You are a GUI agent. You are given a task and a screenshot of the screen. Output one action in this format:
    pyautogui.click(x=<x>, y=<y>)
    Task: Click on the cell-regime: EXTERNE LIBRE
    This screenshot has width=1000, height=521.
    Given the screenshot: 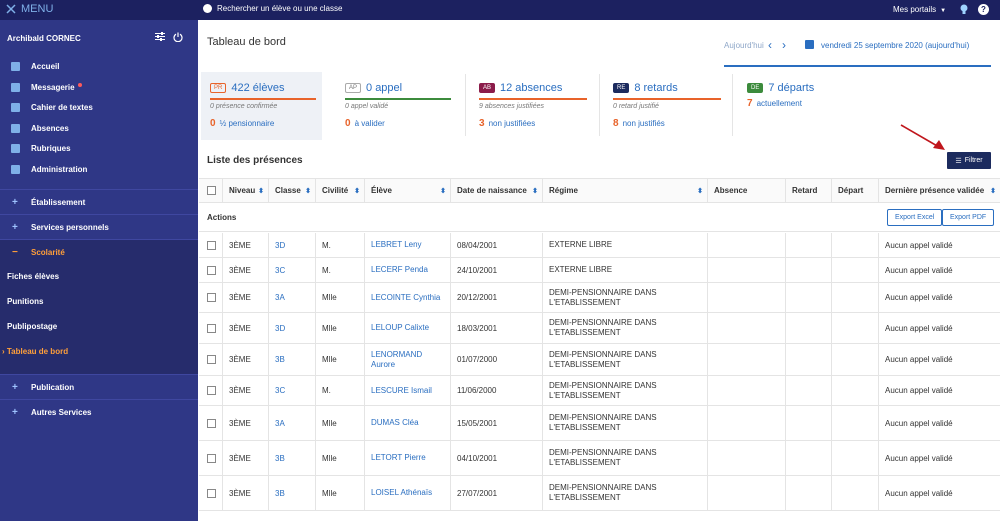 What is the action you would take?
    pyautogui.click(x=625, y=245)
    